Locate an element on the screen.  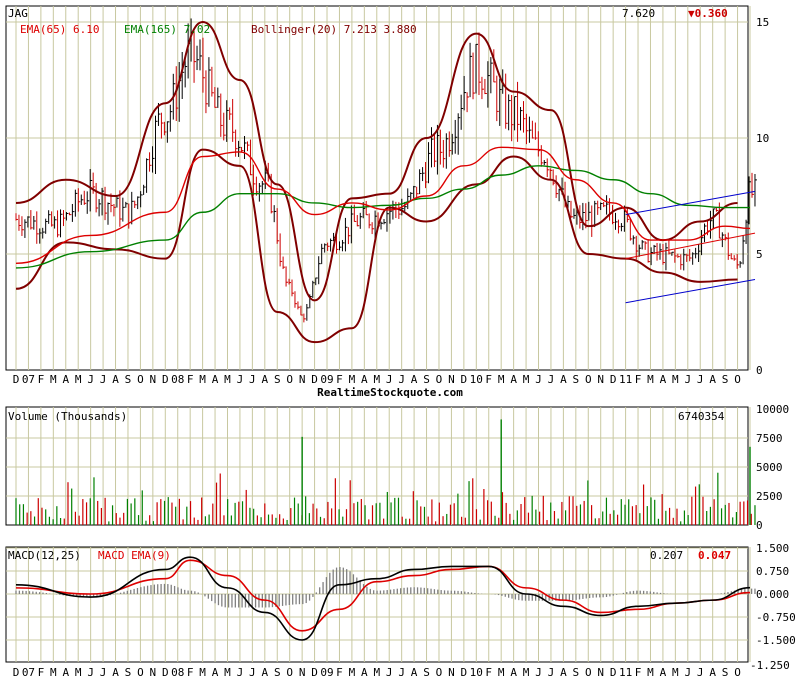
macd-y-tick: 0.750 is located at coordinates (772, 571).